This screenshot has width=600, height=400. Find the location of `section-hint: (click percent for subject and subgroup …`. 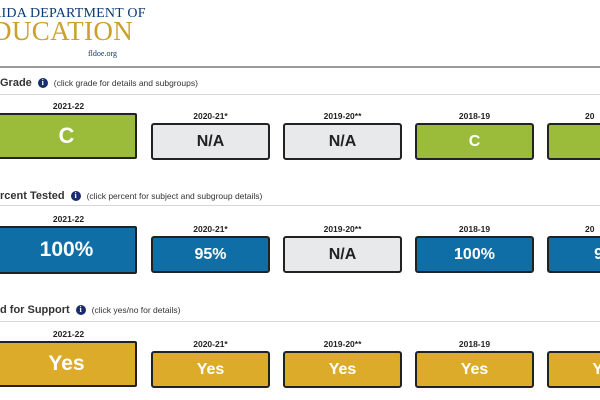

section-hint: (click percent for subject and subgroup … is located at coordinates (174, 196).